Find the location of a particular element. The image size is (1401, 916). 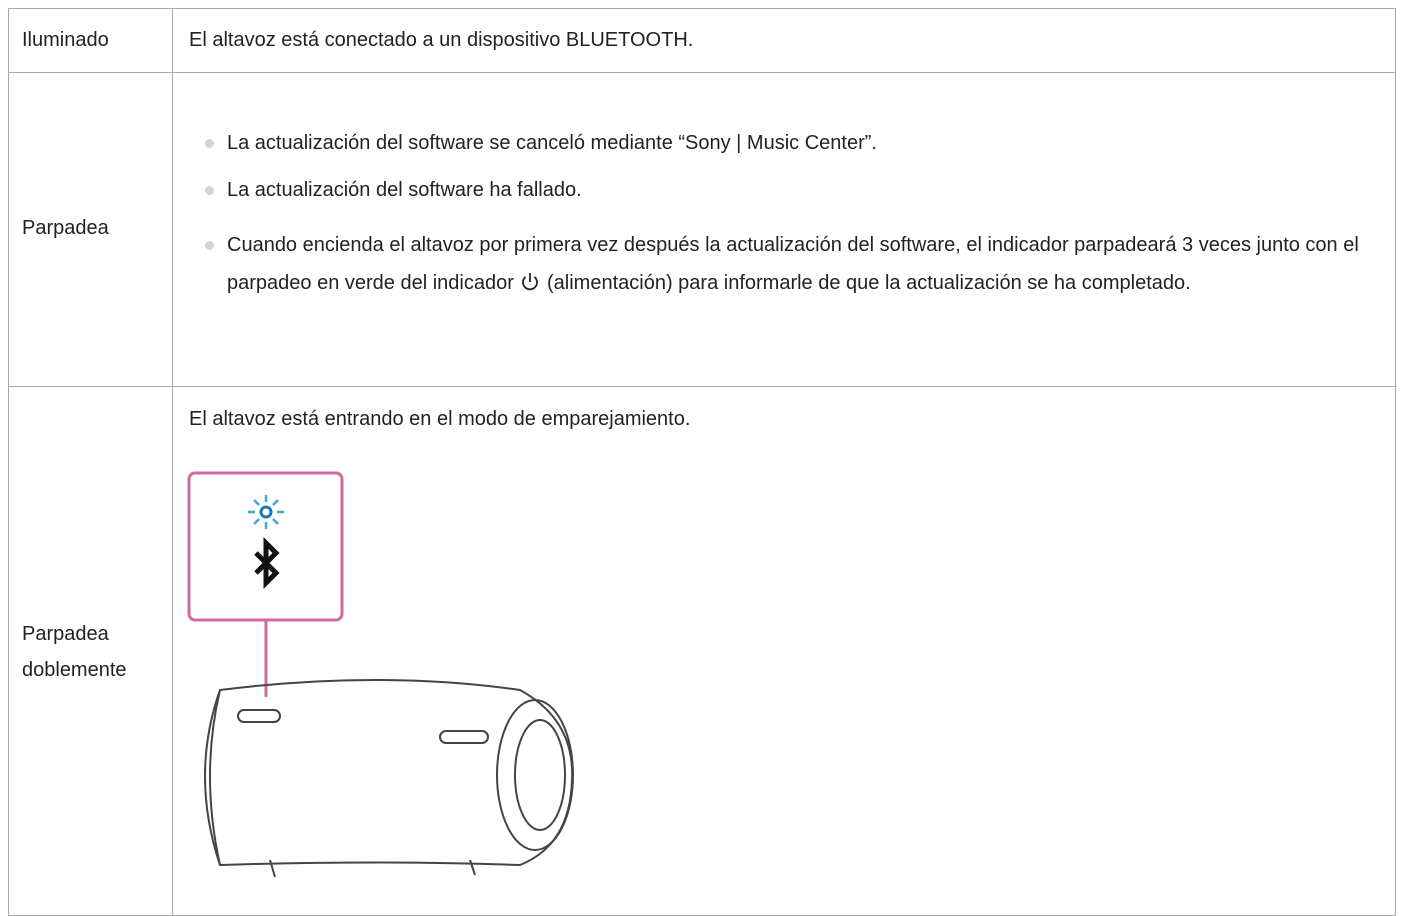

row-label: Parpadea is located at coordinates (65, 228).